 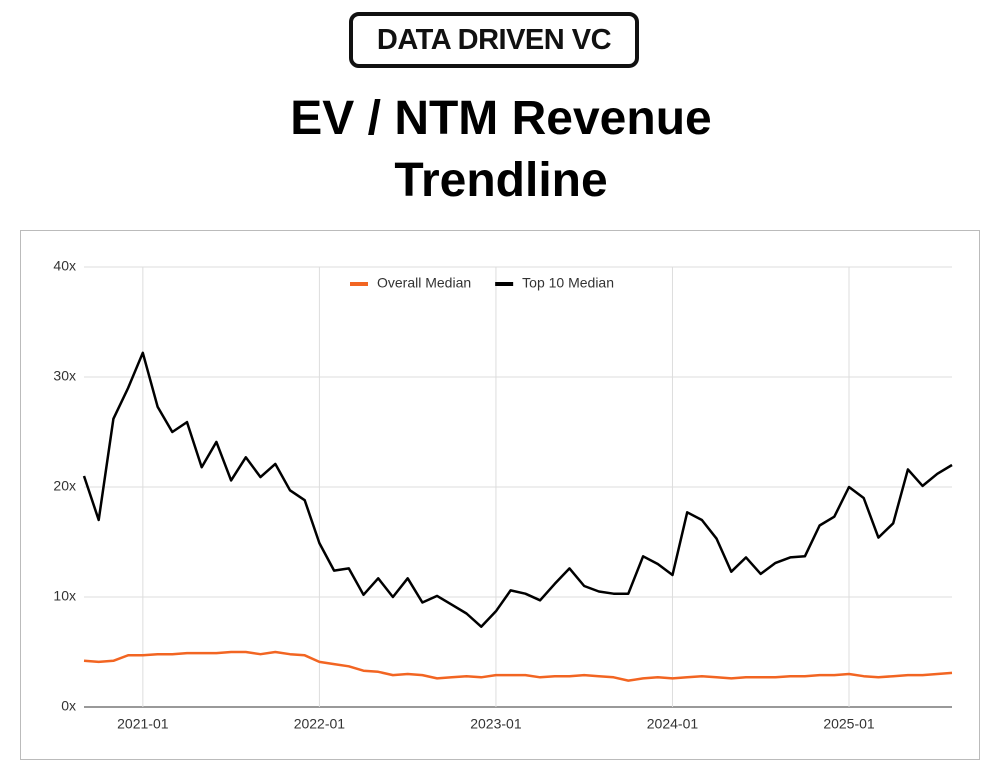 What do you see at coordinates (424, 283) in the screenshot?
I see `legend-label: Overall Median` at bounding box center [424, 283].